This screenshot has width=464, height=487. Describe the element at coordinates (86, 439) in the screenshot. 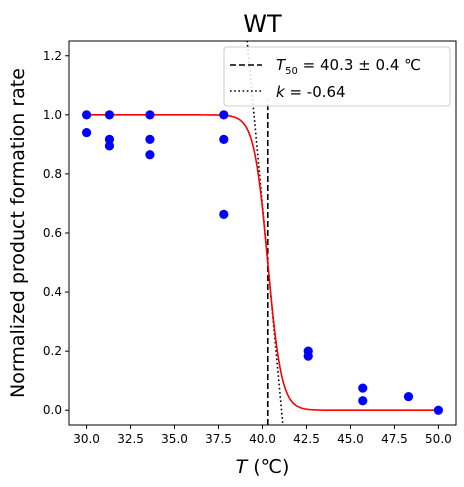

I see `x-tick-label: 30.0` at that location.